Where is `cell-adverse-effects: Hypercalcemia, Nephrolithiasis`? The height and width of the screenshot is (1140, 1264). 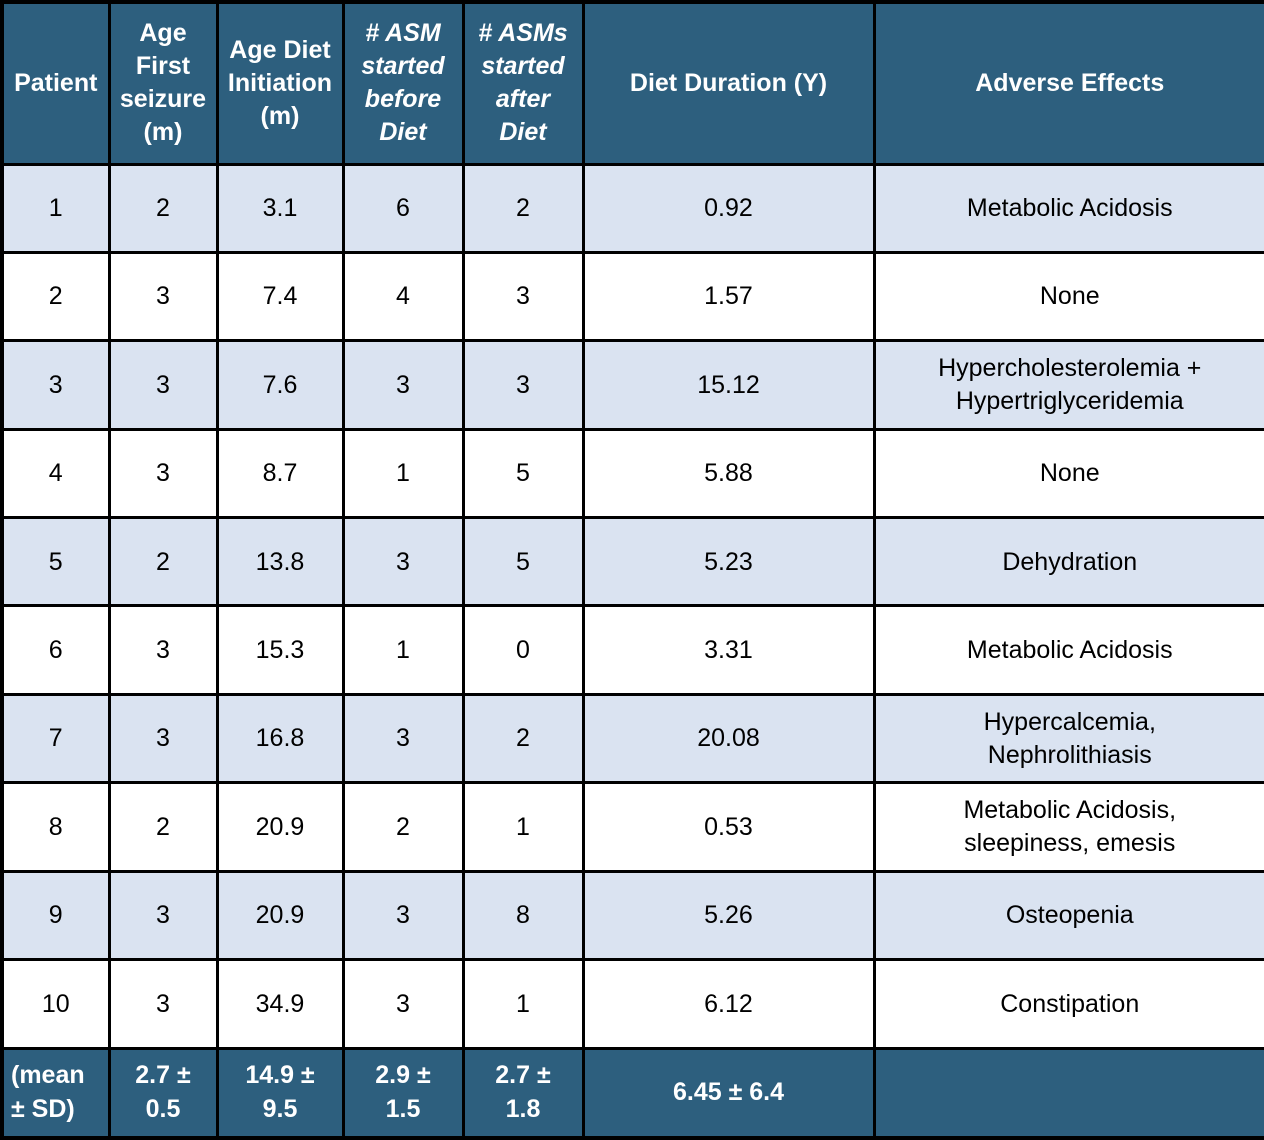
cell-adverse-effects: Hypercalcemia, Nephrolithiasis is located at coordinates (1068, 738).